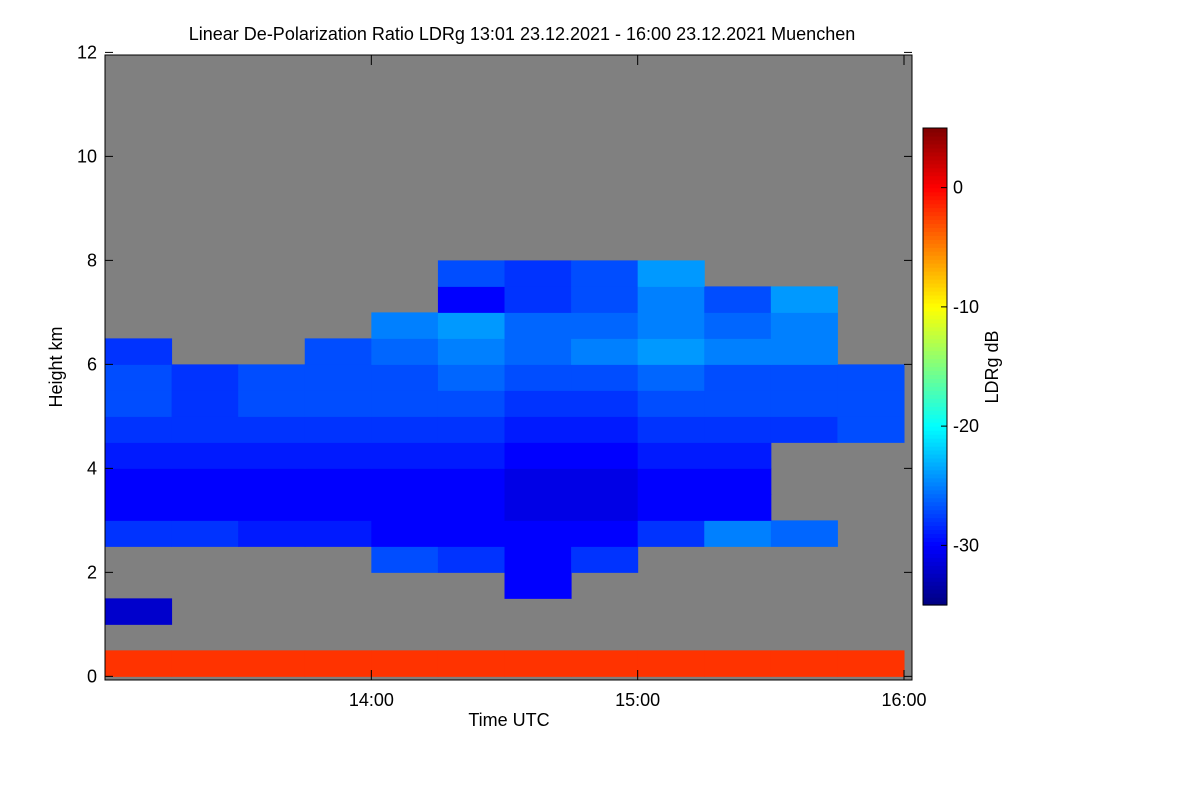 This screenshot has width=1200, height=805. Describe the element at coordinates (87, 52) in the screenshot. I see `y-tick-label: 12` at that location.